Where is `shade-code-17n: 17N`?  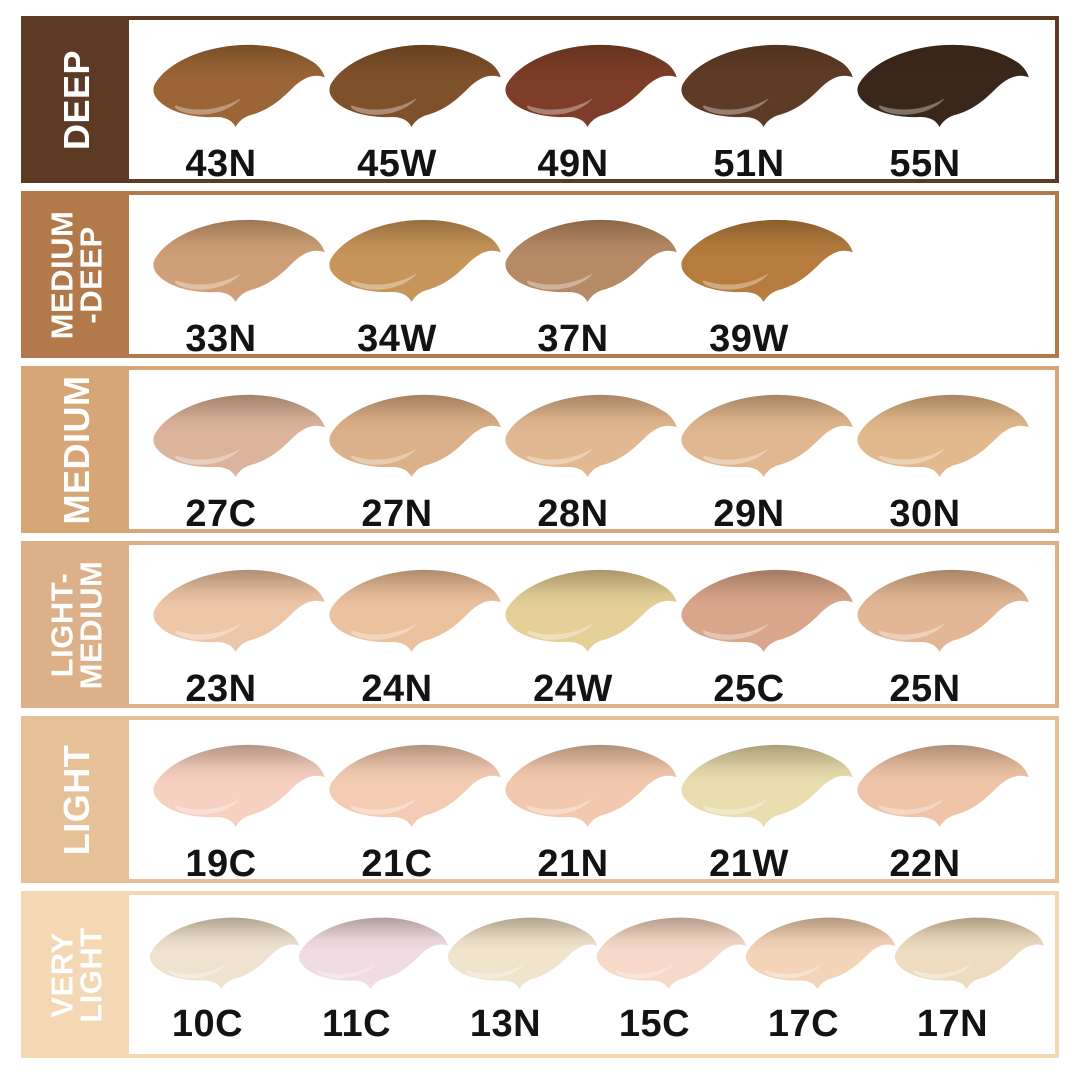 shade-code-17n: 17N is located at coordinates (952, 1024).